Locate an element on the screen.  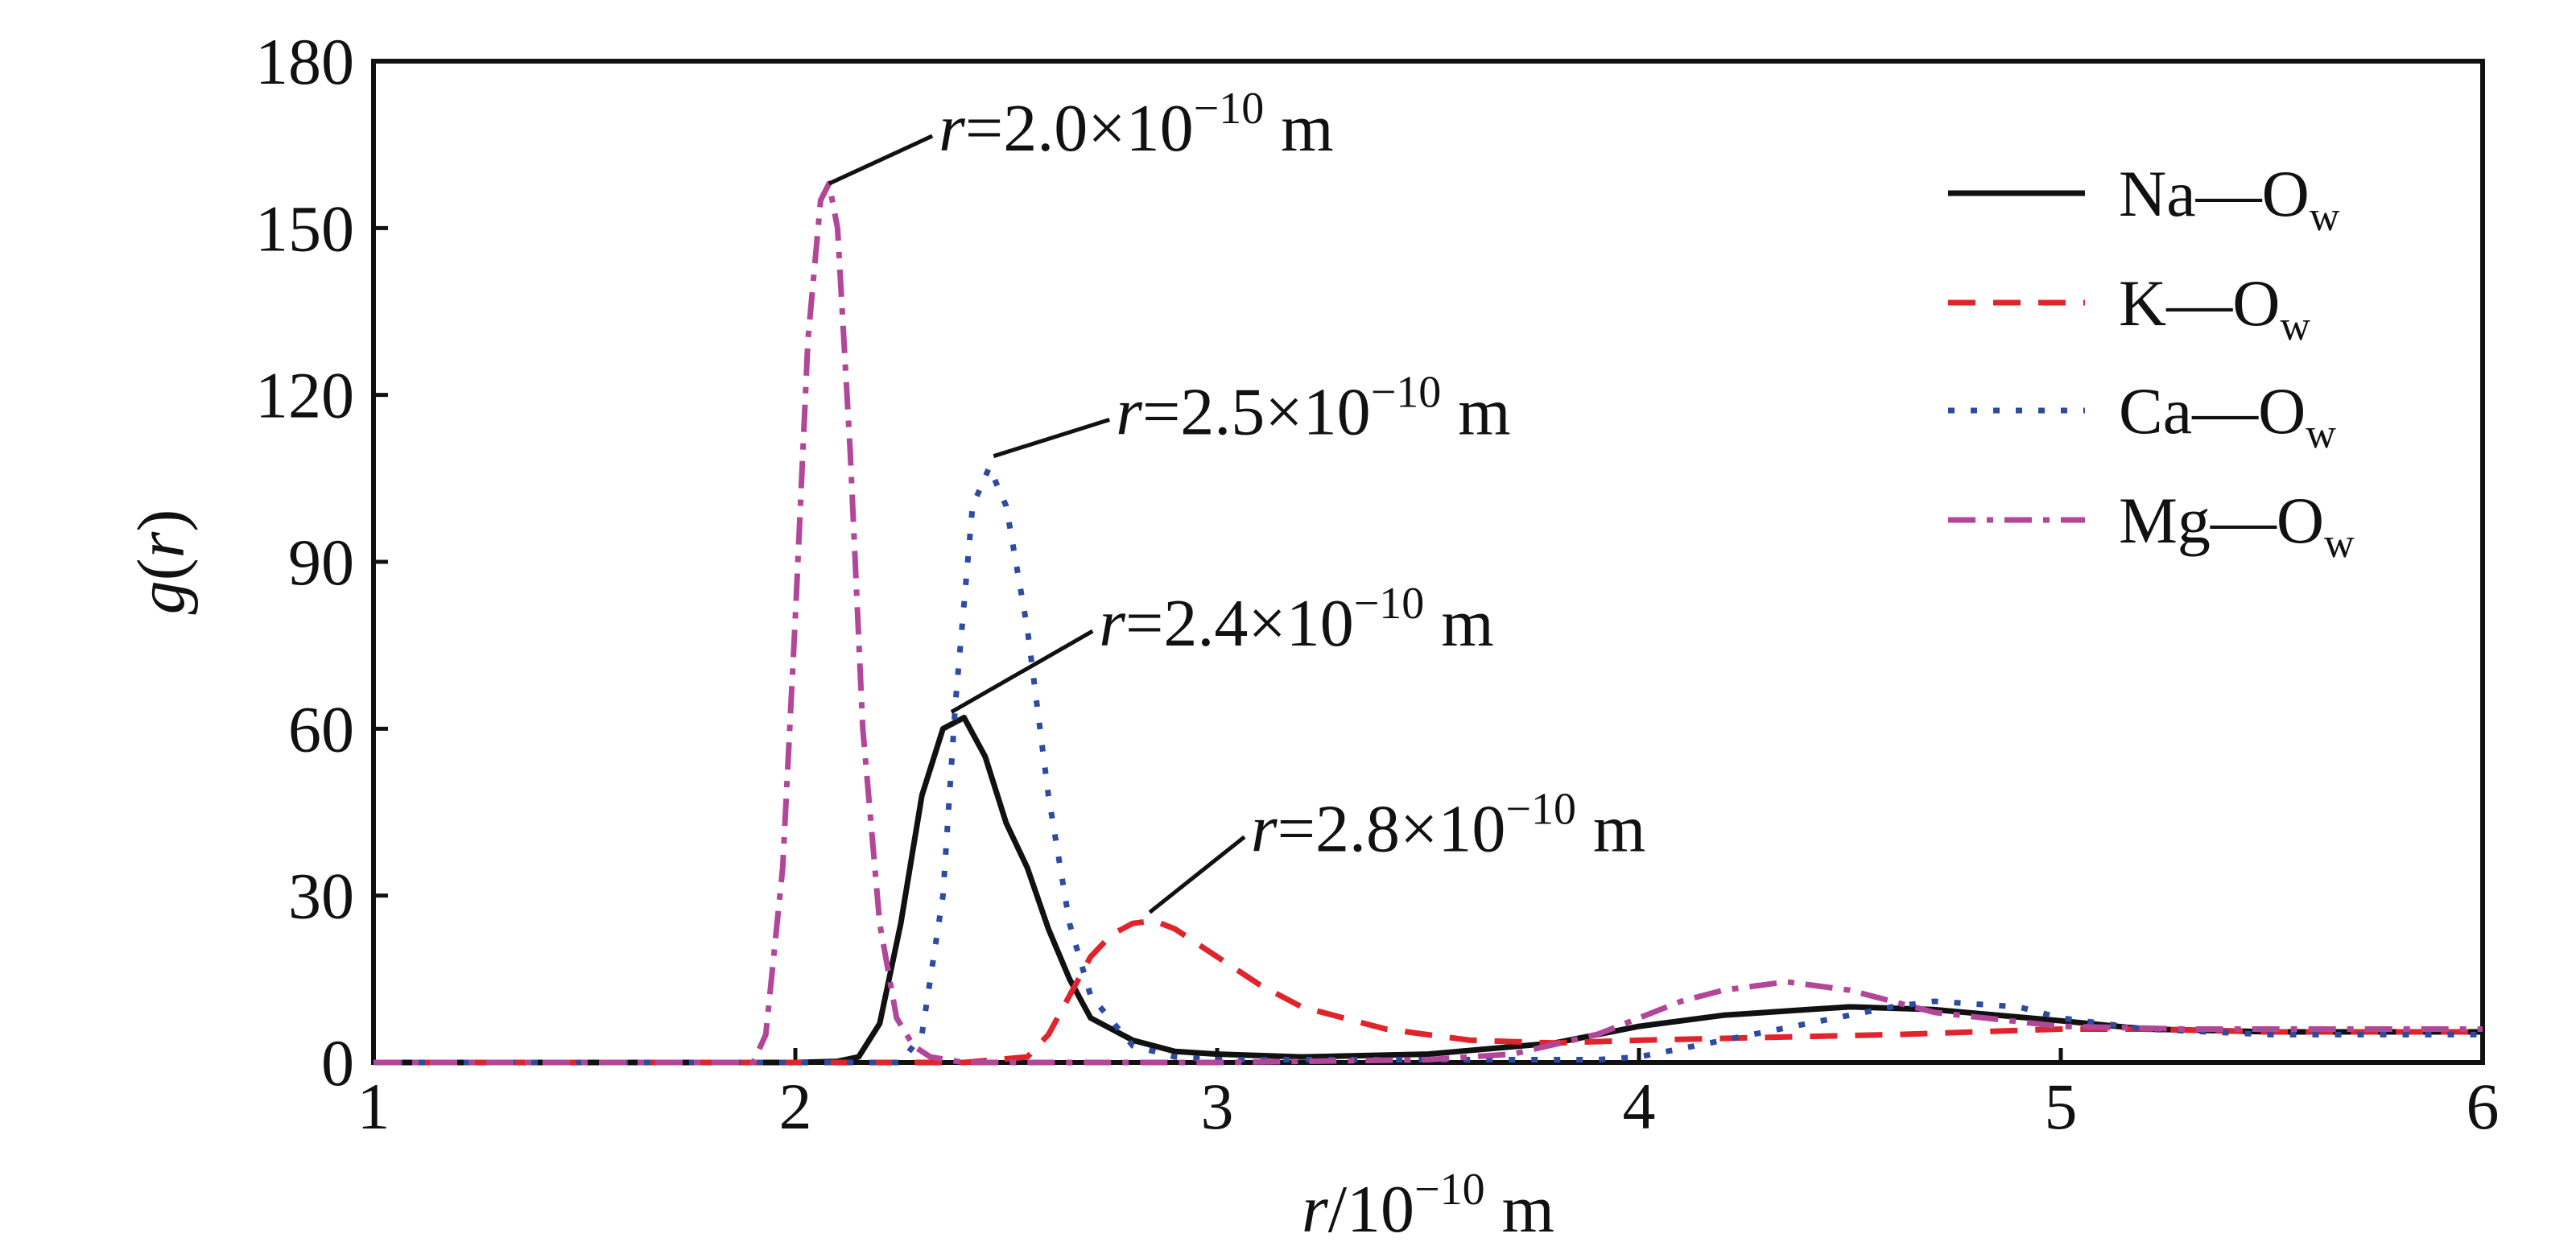
x-tick-label-2: 2 is located at coordinates (795, 1106).